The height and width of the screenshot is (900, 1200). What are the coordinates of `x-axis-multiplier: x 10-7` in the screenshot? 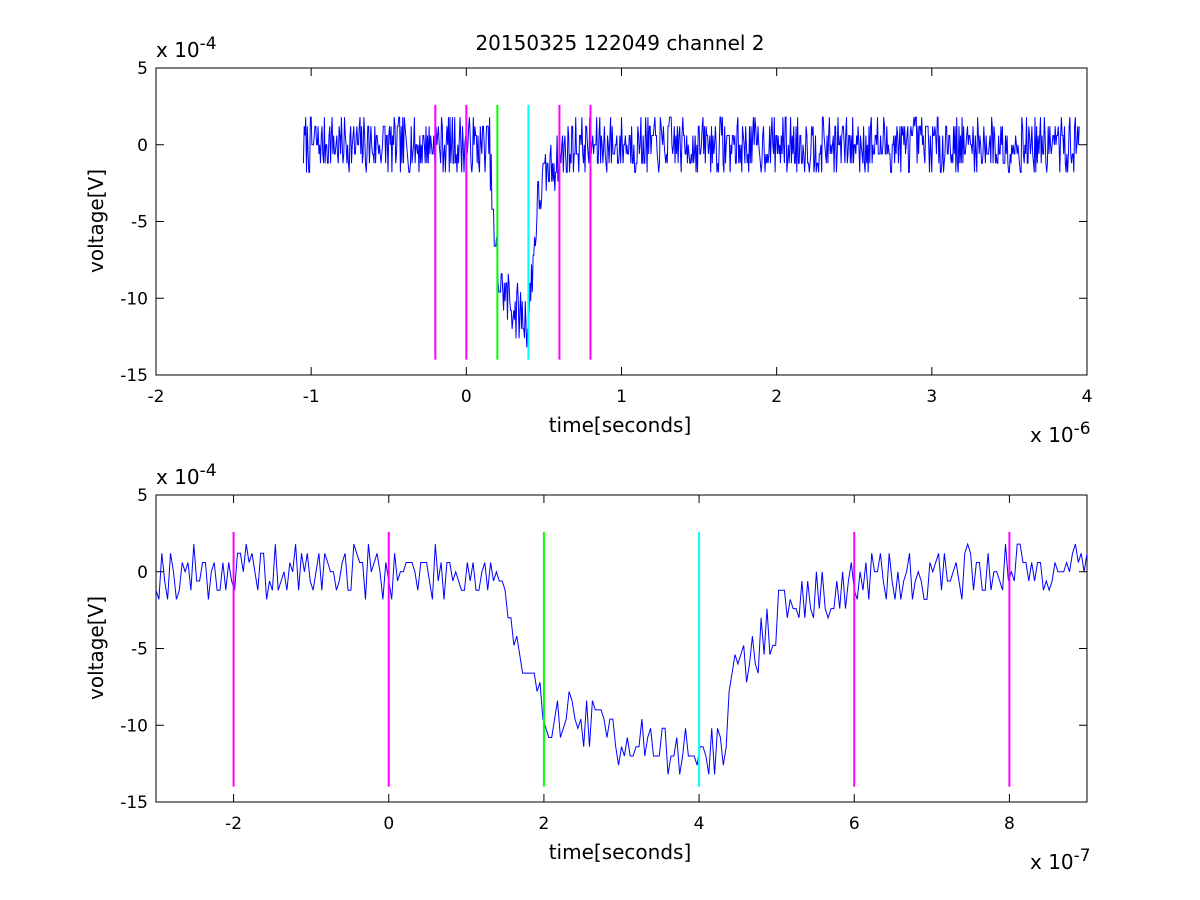 It's located at (1060, 860).